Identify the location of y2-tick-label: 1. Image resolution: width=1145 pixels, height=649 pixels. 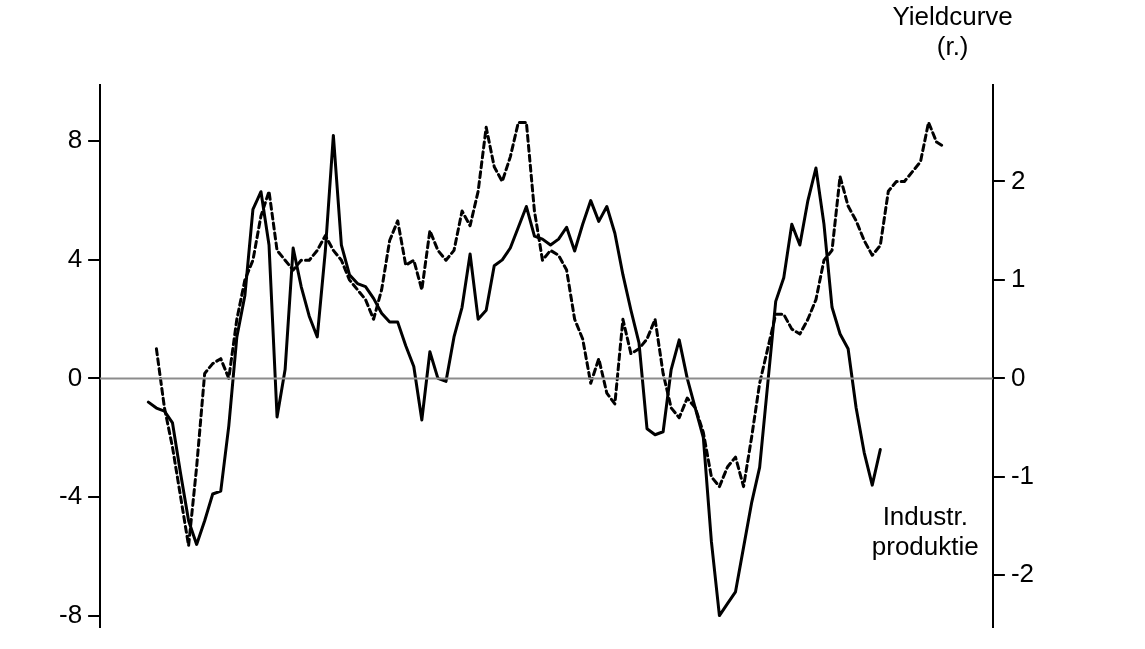
(1018, 278).